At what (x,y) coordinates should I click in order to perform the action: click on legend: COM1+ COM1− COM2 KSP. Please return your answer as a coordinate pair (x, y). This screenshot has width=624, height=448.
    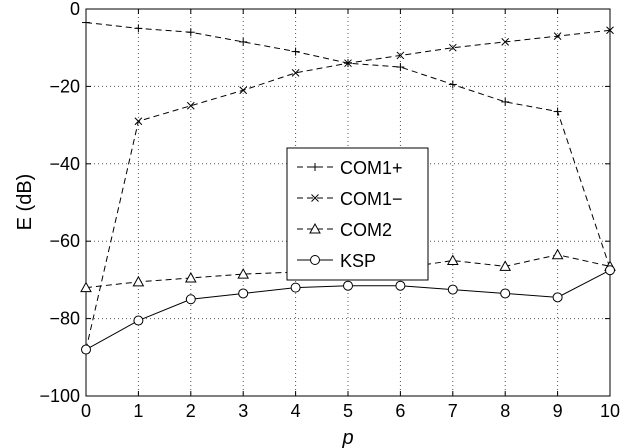
    Looking at the image, I should click on (357, 214).